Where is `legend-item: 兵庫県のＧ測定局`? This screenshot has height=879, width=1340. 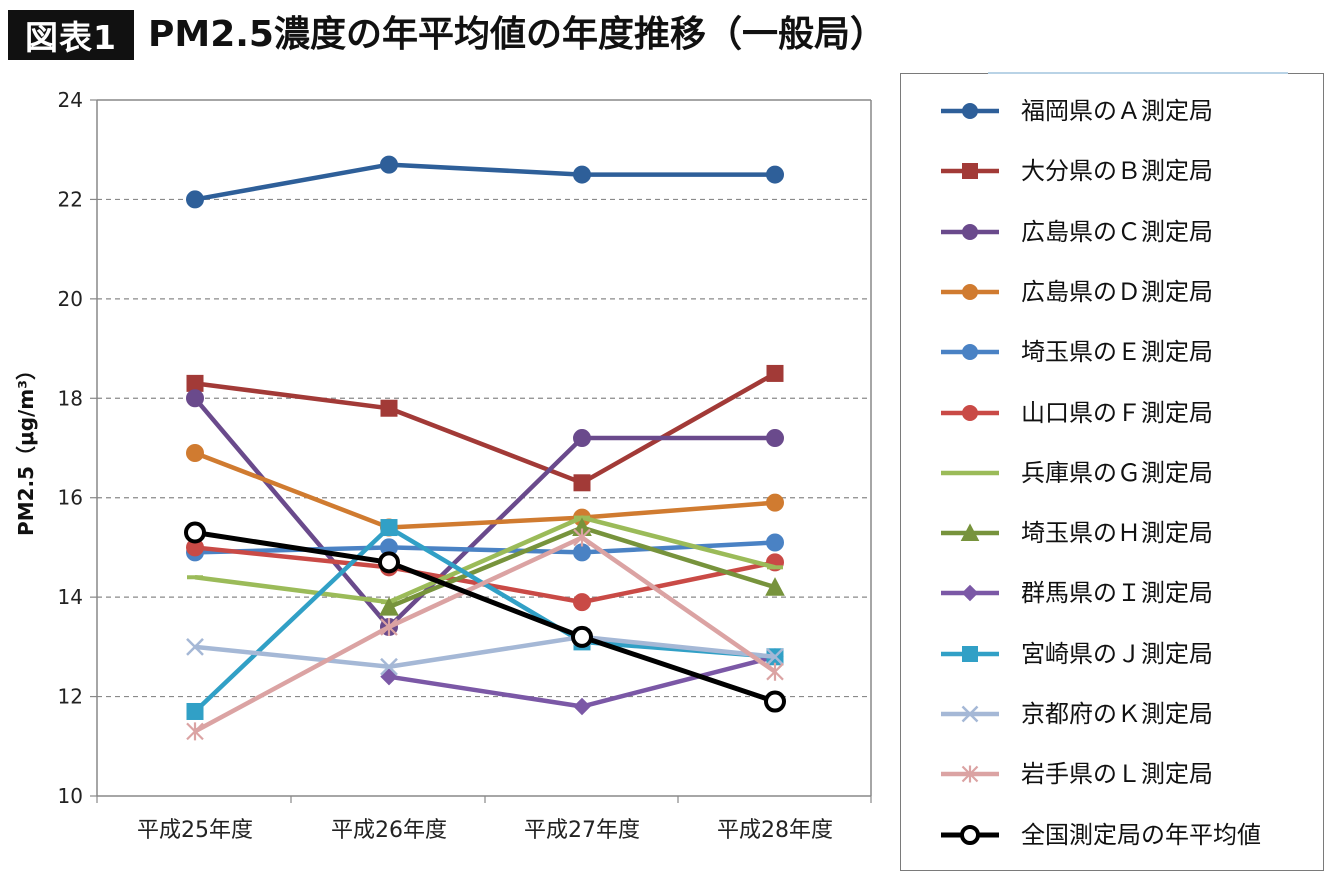
legend-item: 兵庫県のＧ測定局 is located at coordinates (1111, 473).